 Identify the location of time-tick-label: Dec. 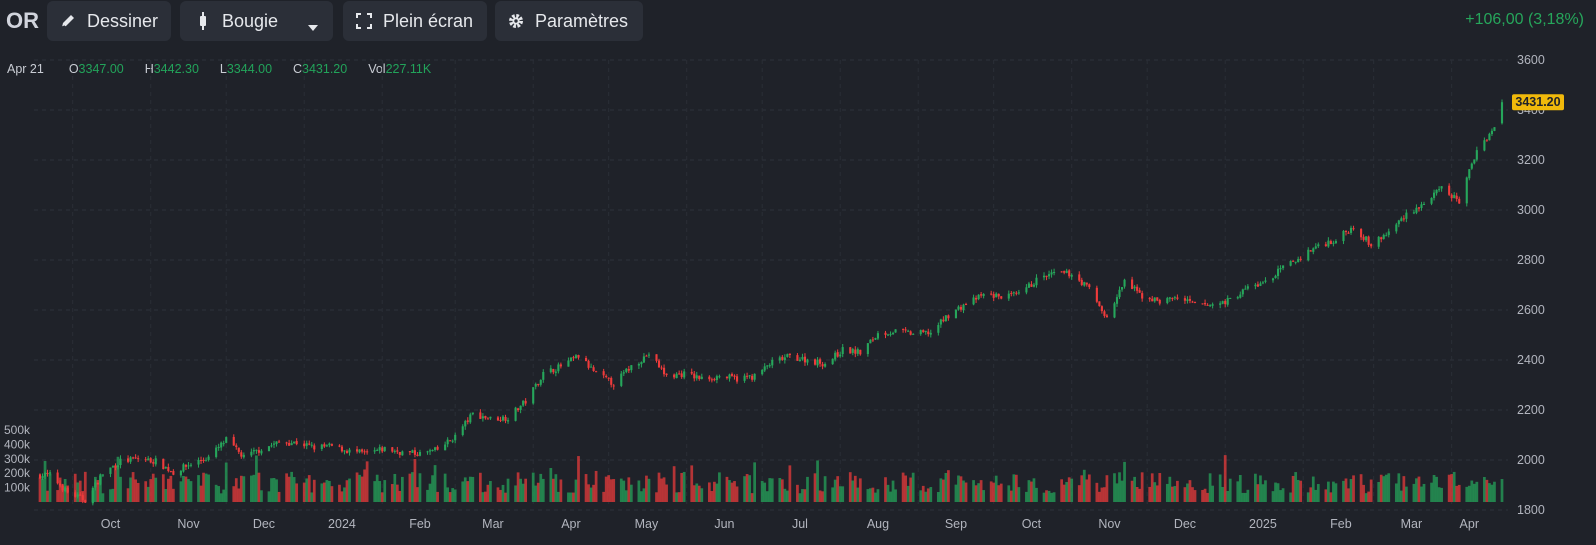
(1185, 524).